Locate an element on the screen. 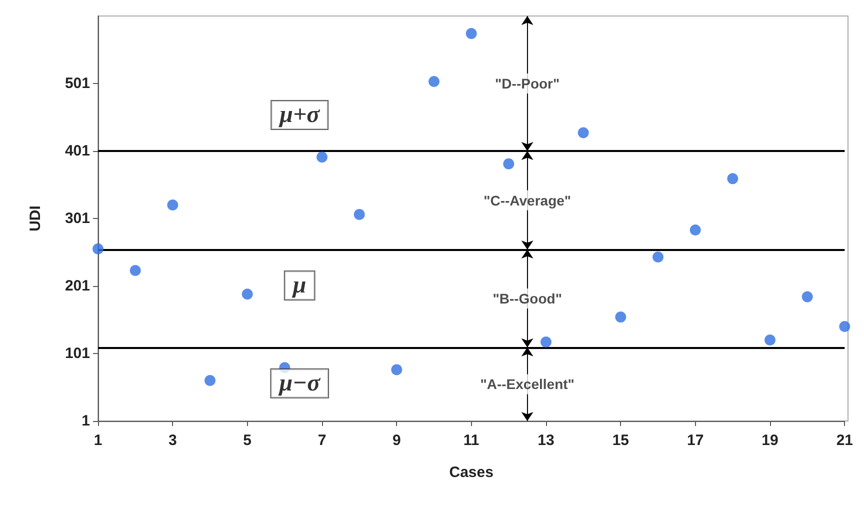  y-axis-title: UDI is located at coordinates (35, 219).